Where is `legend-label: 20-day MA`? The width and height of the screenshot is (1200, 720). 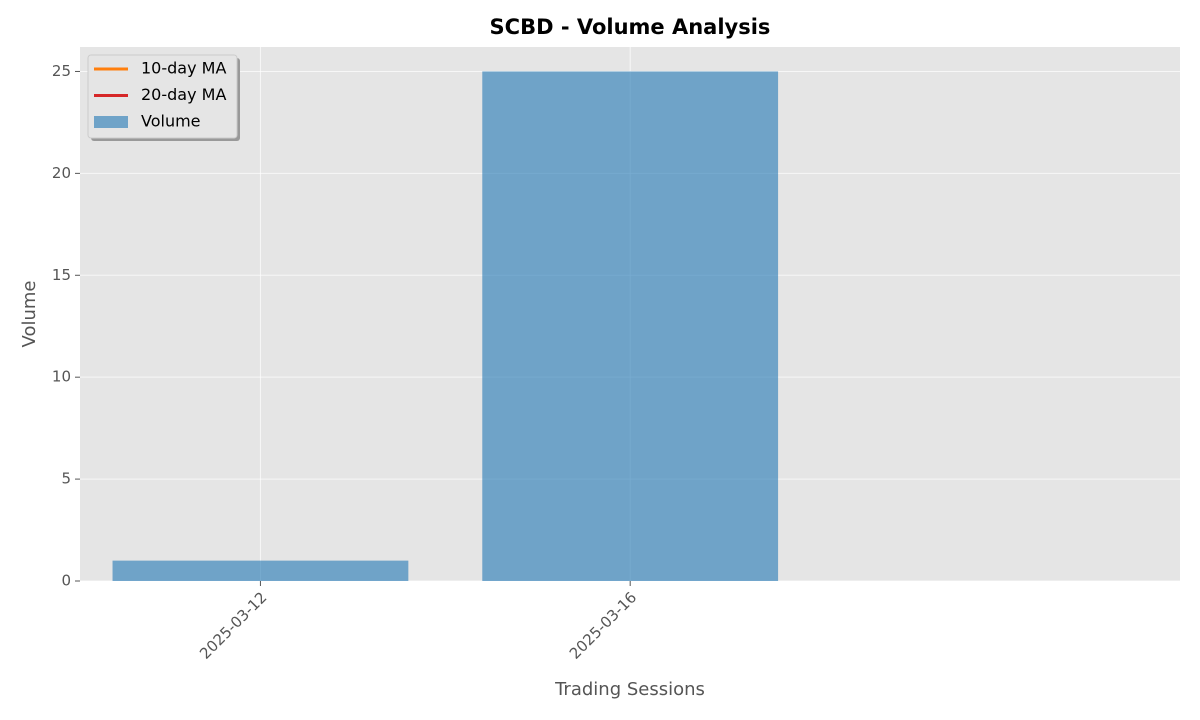 legend-label: 20-day MA is located at coordinates (183, 94).